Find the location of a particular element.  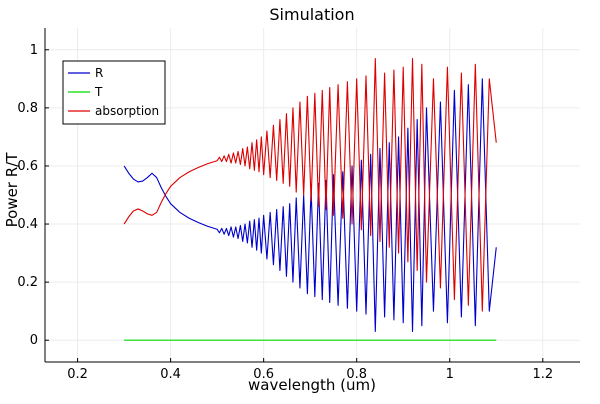

legend-label-absorption: absorption is located at coordinates (127, 111).